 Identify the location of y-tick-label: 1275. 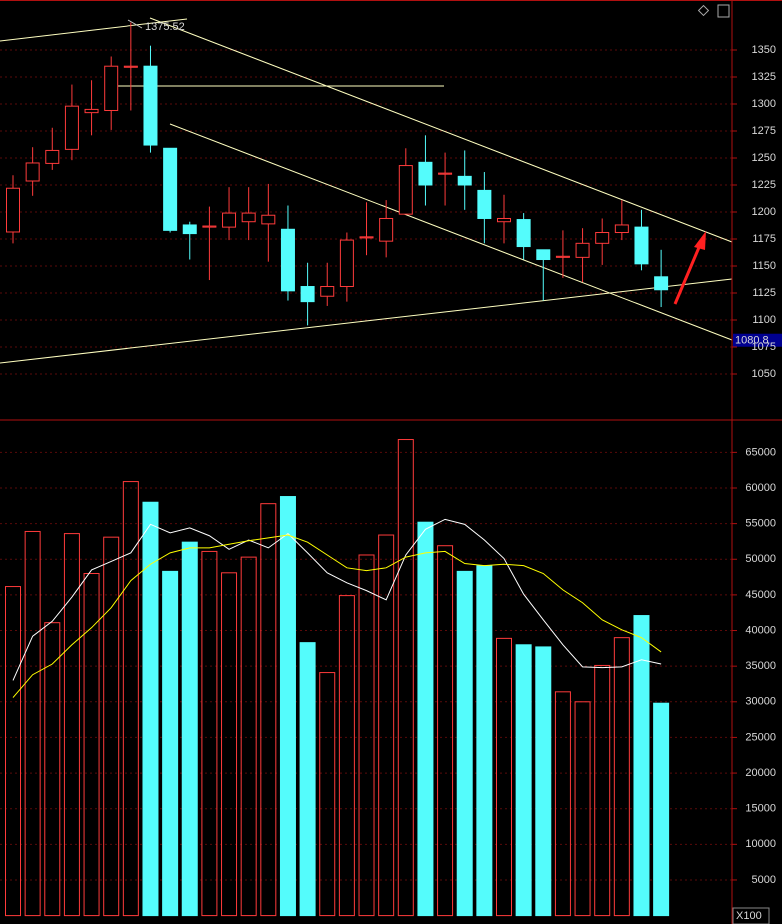
(764, 131).